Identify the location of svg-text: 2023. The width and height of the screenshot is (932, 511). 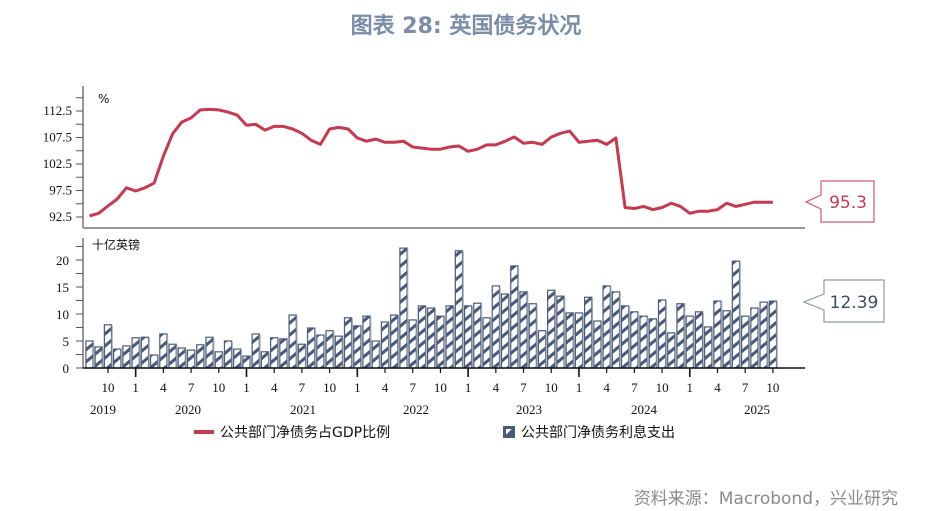
(529, 409).